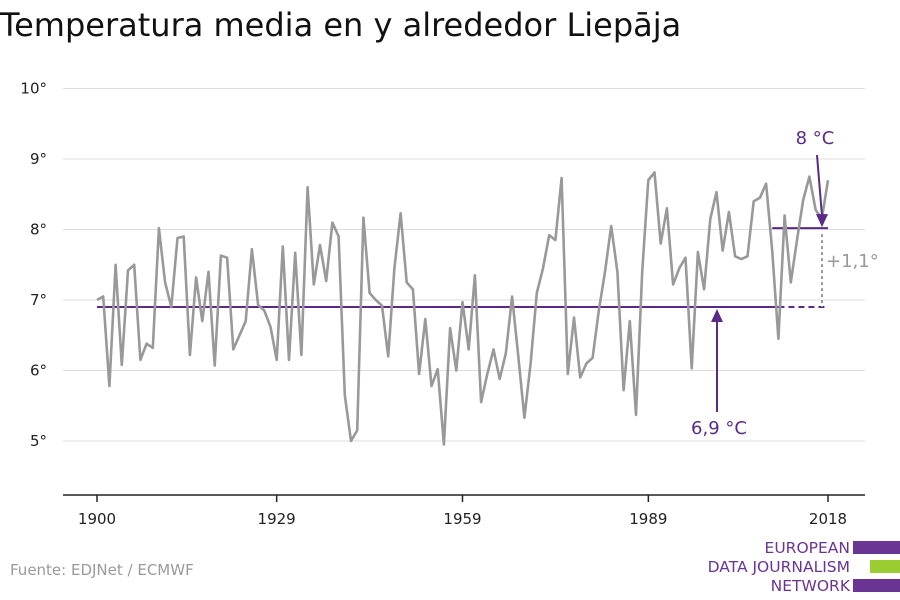  What do you see at coordinates (852, 261) in the screenshot?
I see `annotation-change: +1,1°` at bounding box center [852, 261].